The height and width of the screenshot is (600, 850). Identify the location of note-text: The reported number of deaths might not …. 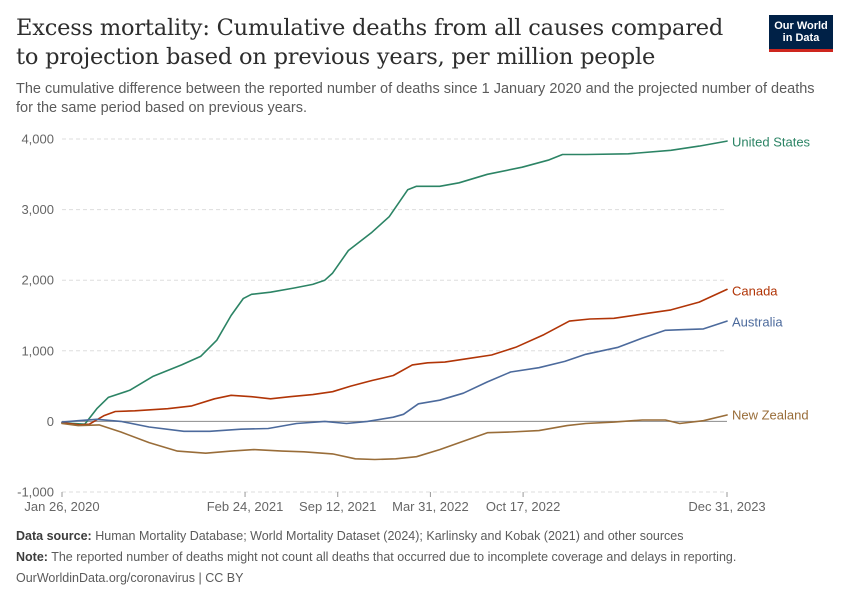
(394, 557).